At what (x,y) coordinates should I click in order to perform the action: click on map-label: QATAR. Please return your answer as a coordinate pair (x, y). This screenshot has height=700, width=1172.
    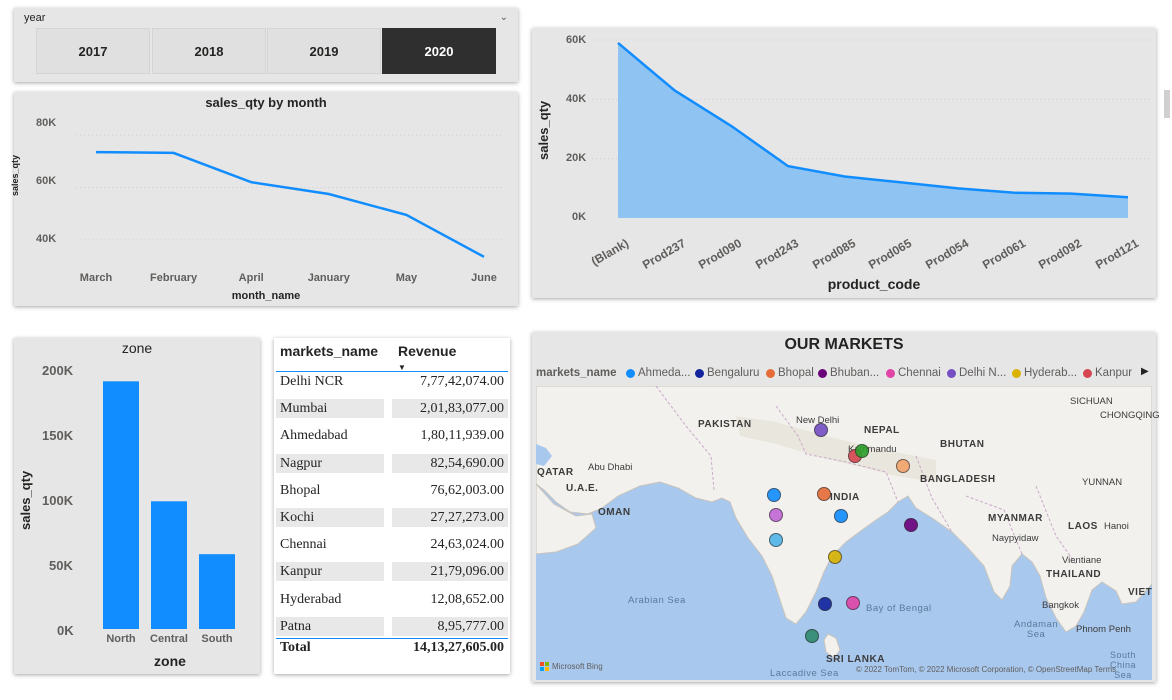
    Looking at the image, I should click on (555, 472).